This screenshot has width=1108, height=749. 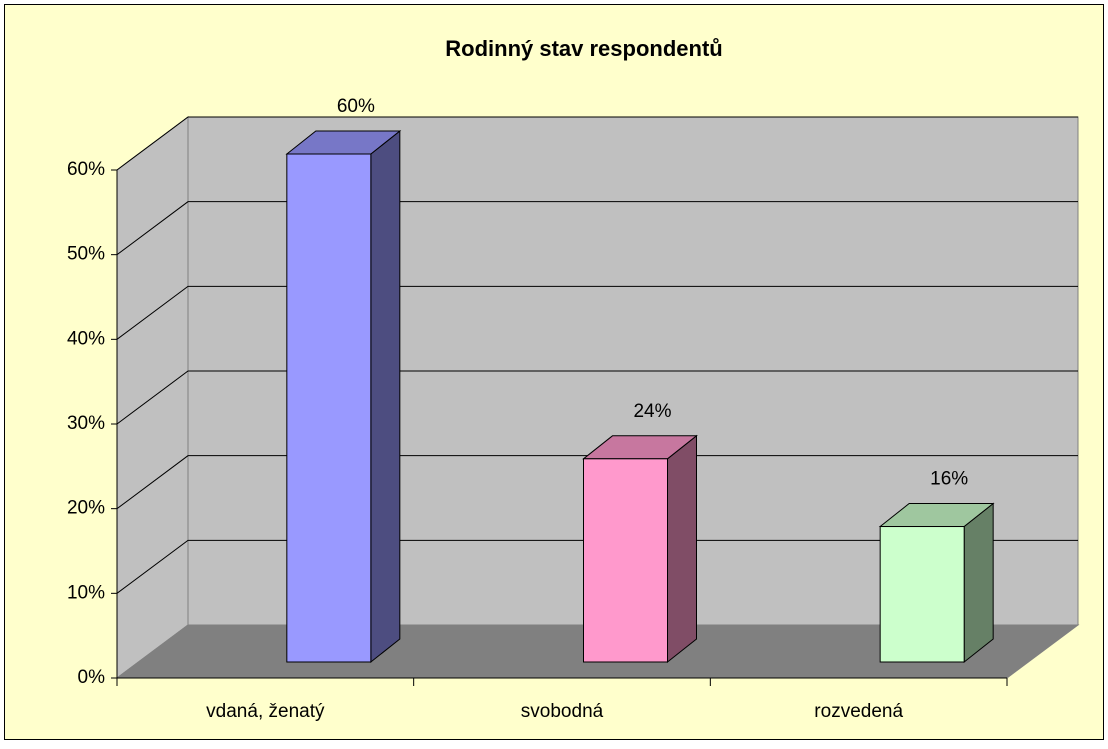 I want to click on y-tick-label: 50%, so click(x=86, y=254).